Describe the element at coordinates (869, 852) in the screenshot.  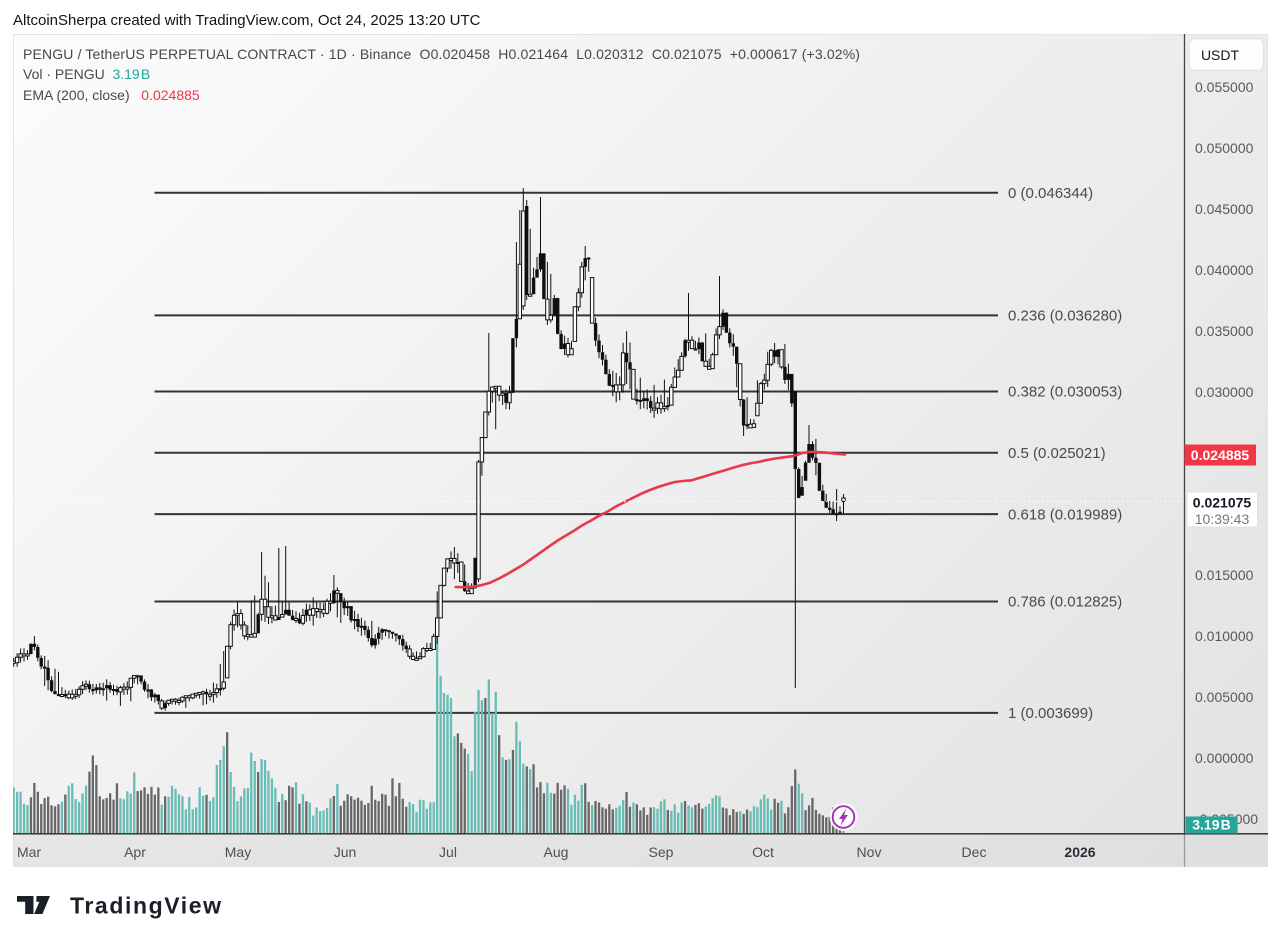
I see `svg-text: Nov` at that location.